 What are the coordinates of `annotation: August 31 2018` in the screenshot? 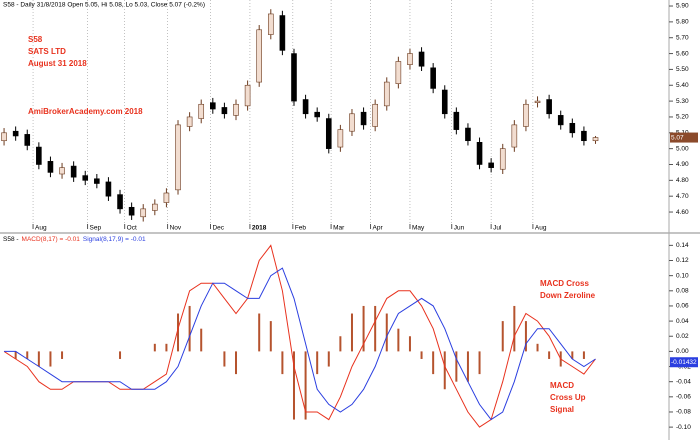 It's located at (57, 63).